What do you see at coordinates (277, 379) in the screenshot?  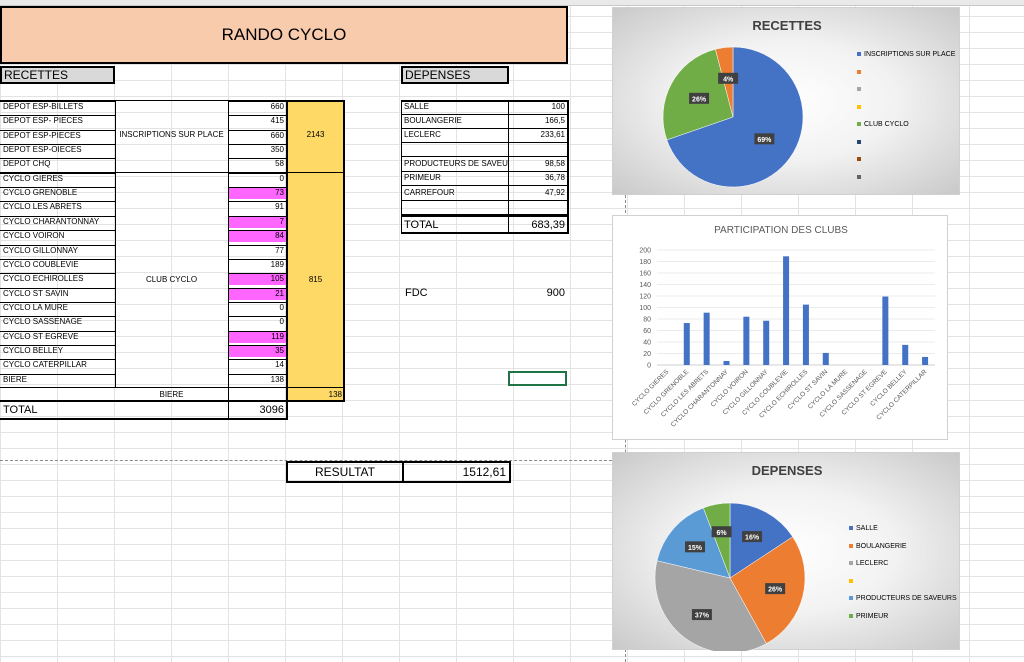 I see `recette-value: 138` at bounding box center [277, 379].